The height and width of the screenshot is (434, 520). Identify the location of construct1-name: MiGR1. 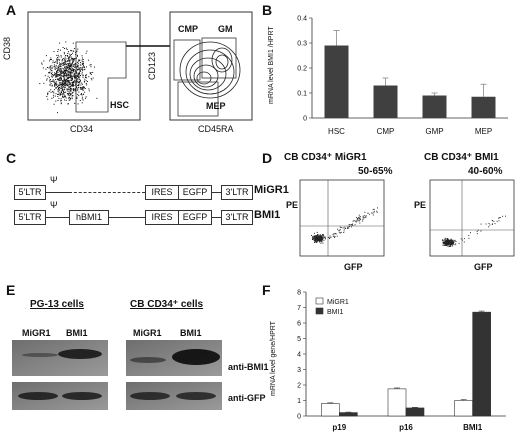
(271, 190).